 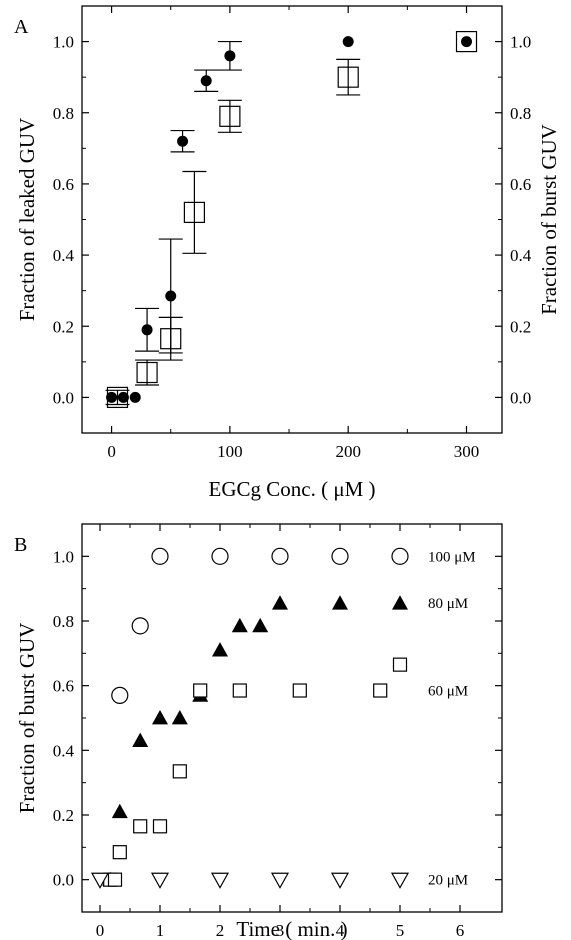 I want to click on series-label: 100 μM, so click(x=452, y=557).